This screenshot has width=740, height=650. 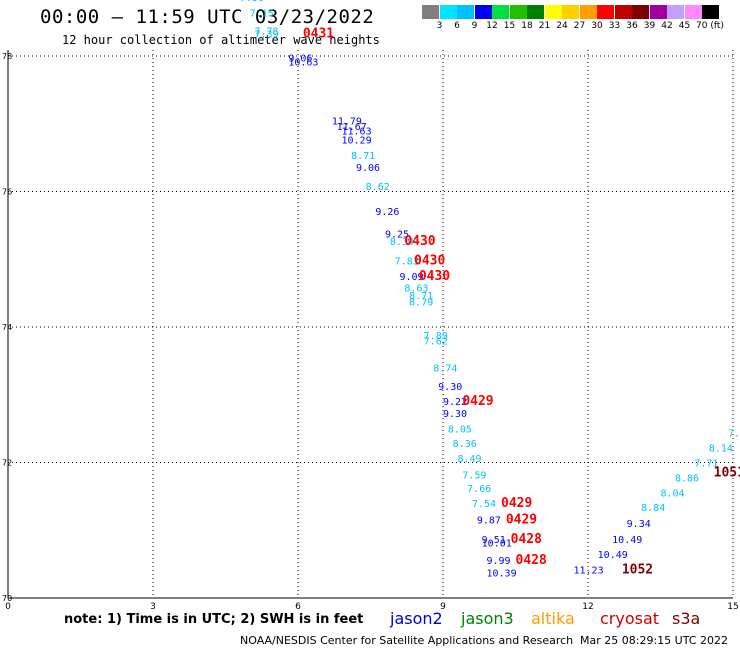 I want to click on data-point-label: 9.22, so click(x=455, y=402).